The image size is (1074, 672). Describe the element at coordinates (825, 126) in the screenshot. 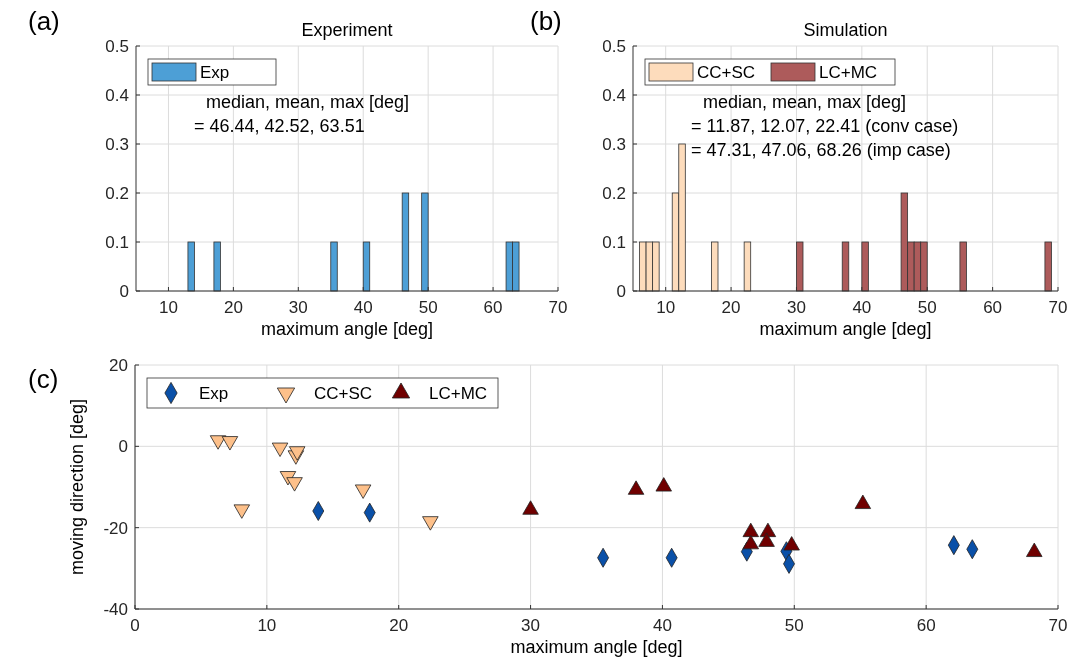

I see `annotation: = 11.87, 12.07, 22.41 (conv case)` at that location.